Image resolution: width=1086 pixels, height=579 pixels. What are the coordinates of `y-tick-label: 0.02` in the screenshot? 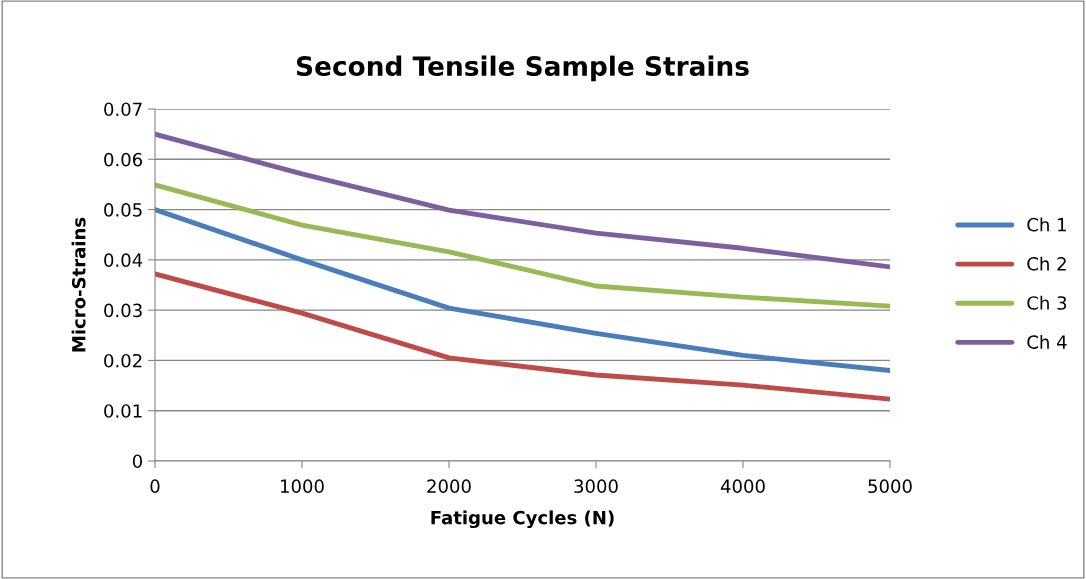 It's located at (123, 360).